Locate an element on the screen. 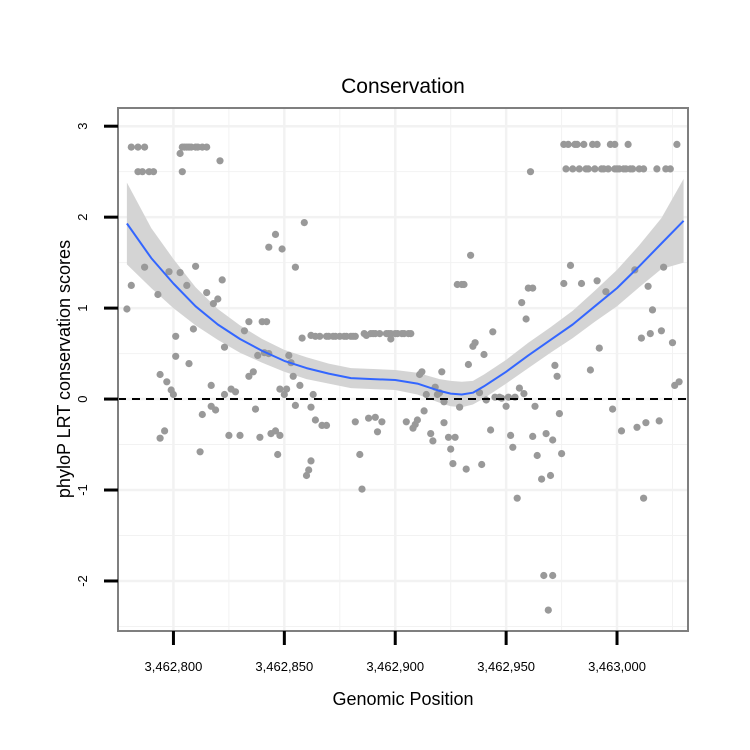 This screenshot has height=750, width=750. y-tick-label: -1 is located at coordinates (82, 490).